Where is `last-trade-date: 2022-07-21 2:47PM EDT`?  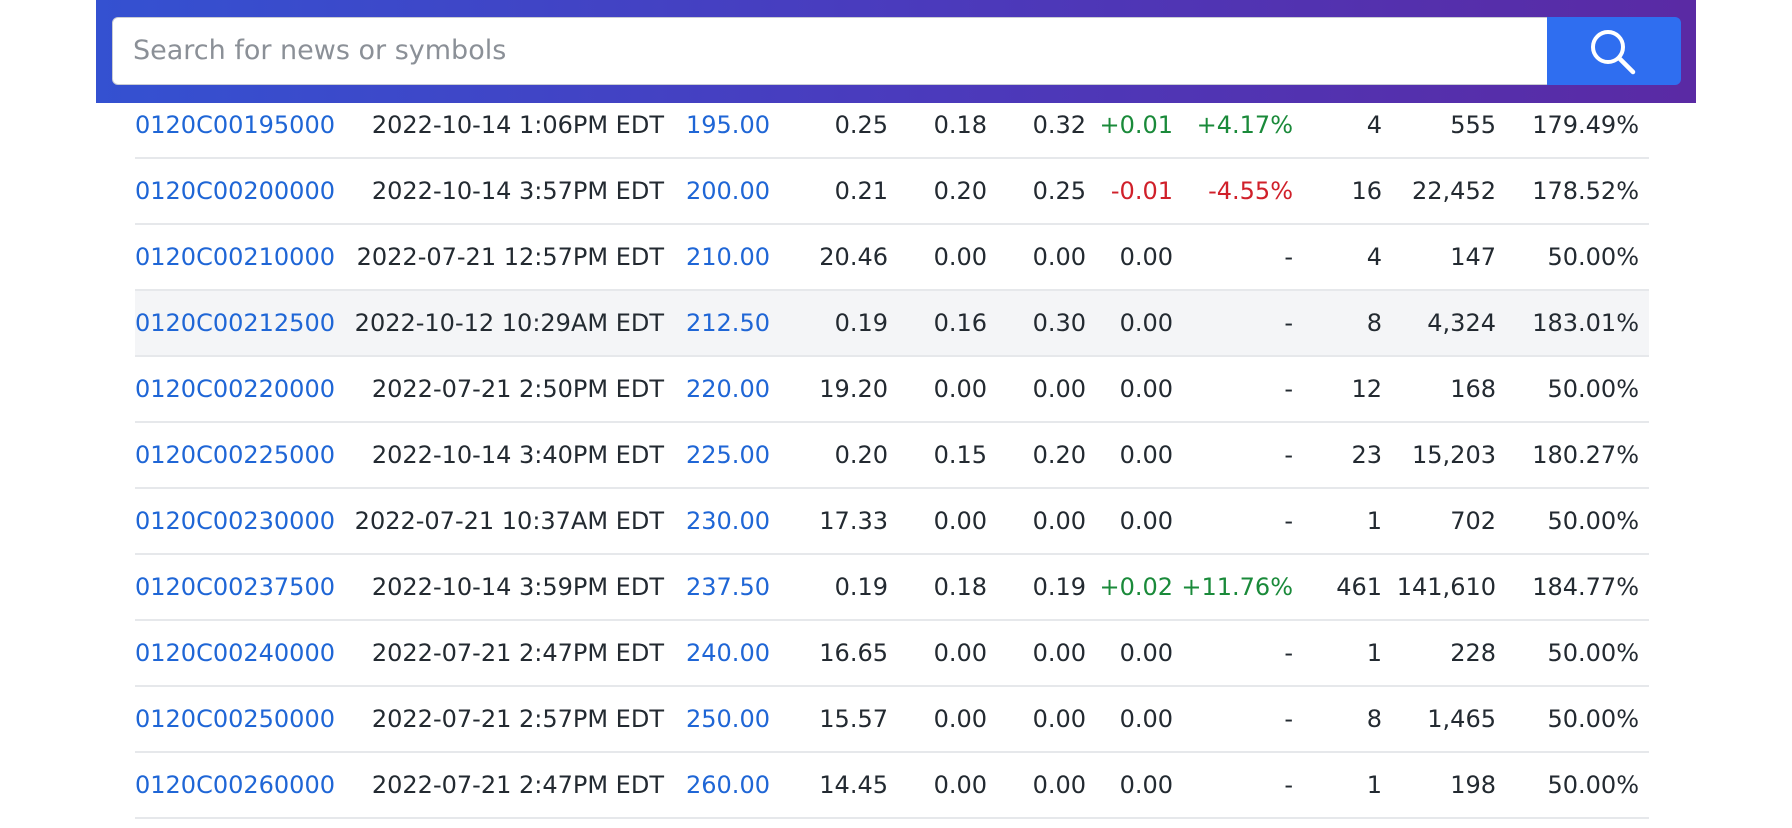
last-trade-date: 2022-07-21 2:47PM EDT is located at coordinates (517, 653).